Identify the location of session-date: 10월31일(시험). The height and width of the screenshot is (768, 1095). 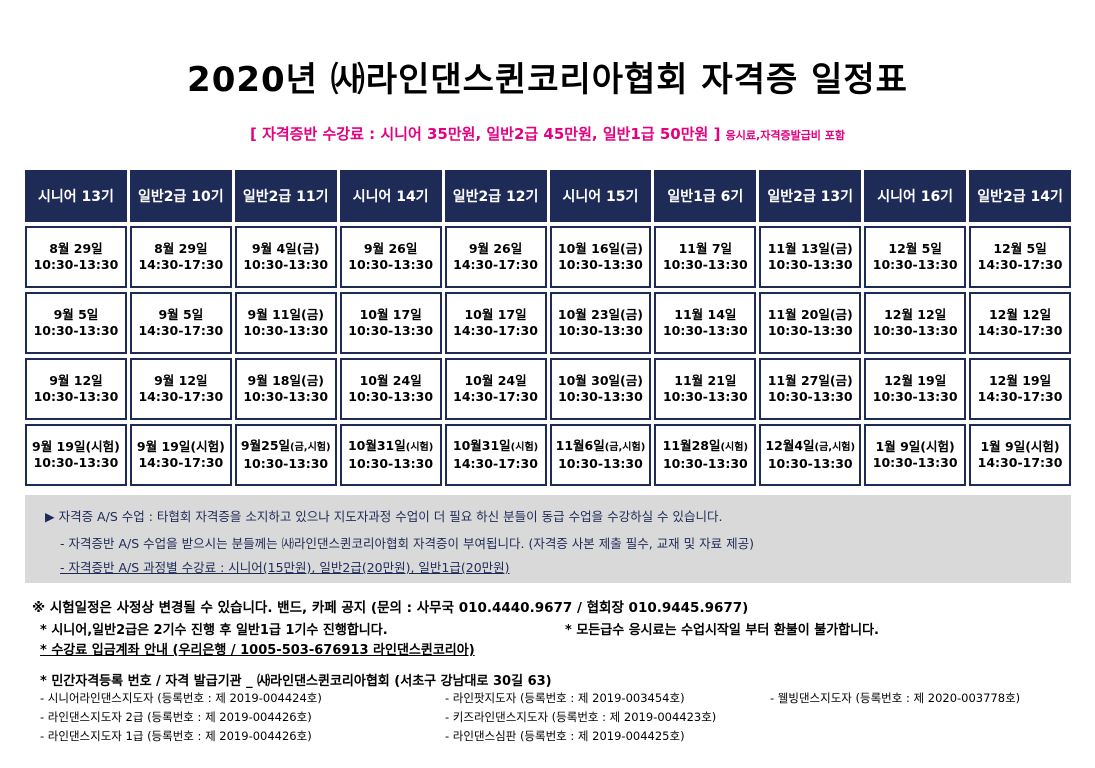
(495, 447).